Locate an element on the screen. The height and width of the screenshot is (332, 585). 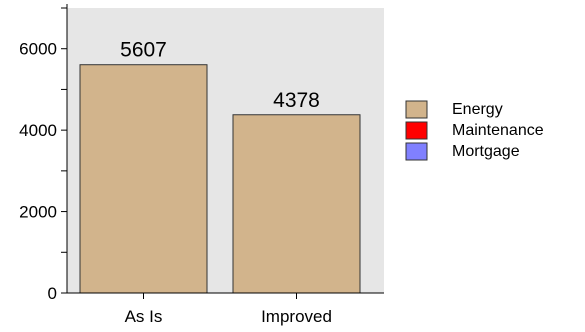
legend-swatch-maintenance is located at coordinates (416, 130).